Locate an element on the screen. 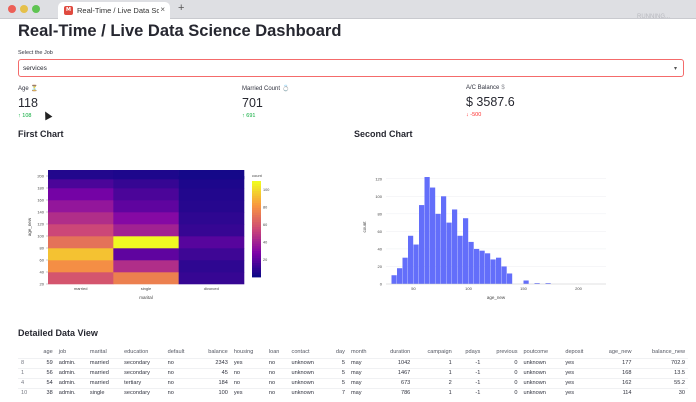 The height and width of the screenshot is (402, 696). metric-age: Age ⏳ 118 ↑ 108 is located at coordinates (28, 102).